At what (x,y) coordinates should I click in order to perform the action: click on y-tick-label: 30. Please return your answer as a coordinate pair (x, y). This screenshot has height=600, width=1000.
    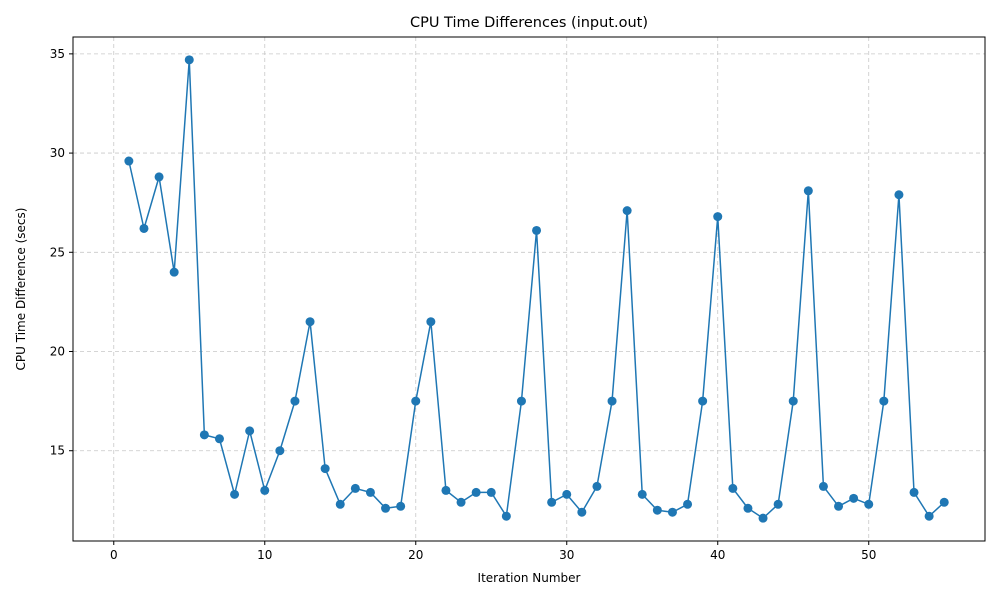
    Looking at the image, I should click on (57, 153).